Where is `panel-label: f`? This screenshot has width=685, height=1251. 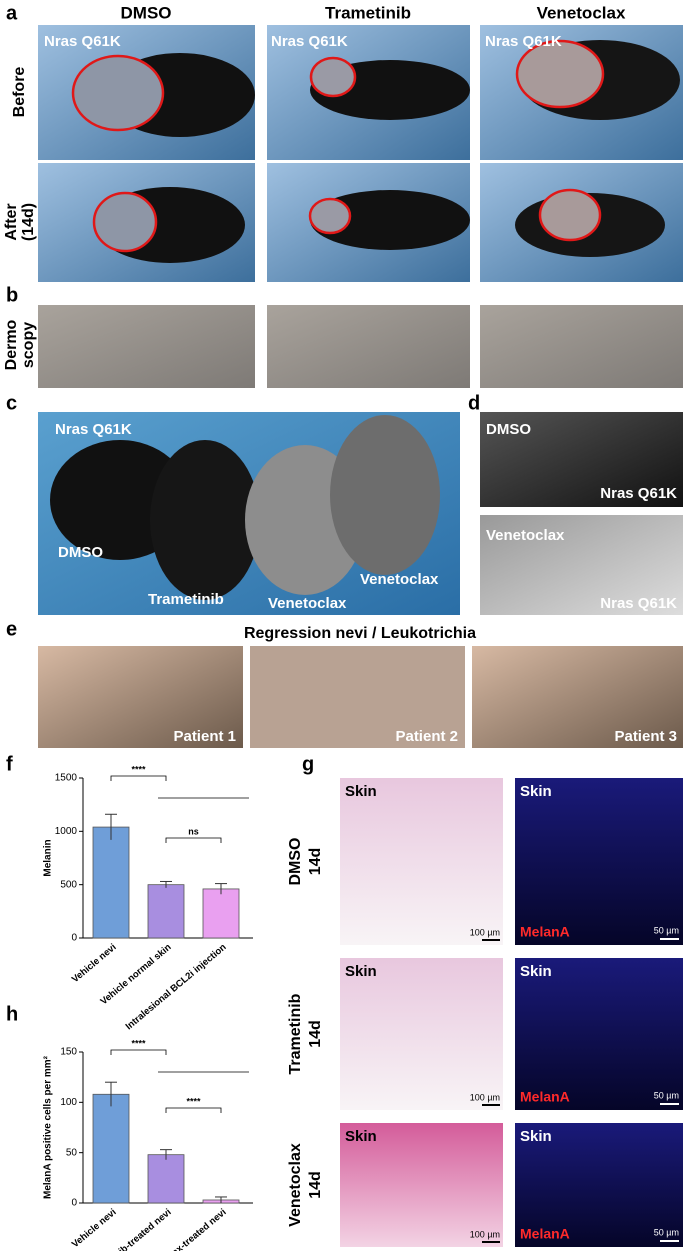 panel-label: f is located at coordinates (9, 764).